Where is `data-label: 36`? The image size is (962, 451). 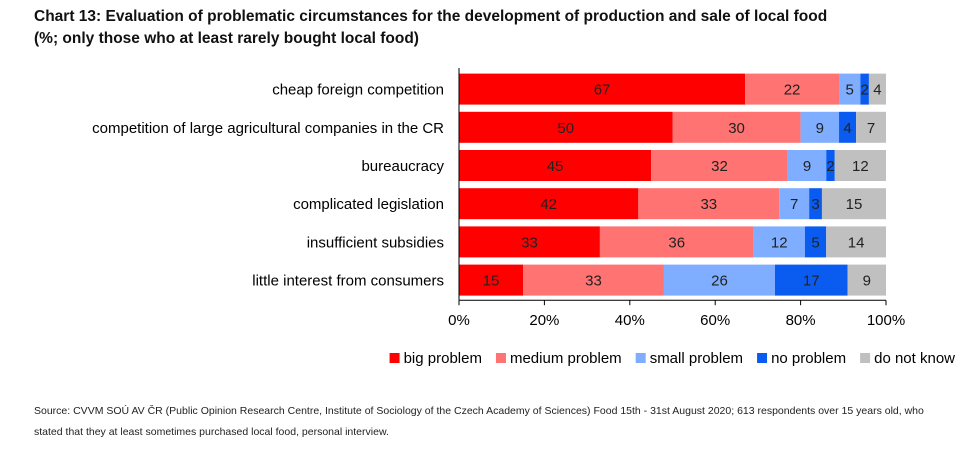 data-label: 36 is located at coordinates (676, 242).